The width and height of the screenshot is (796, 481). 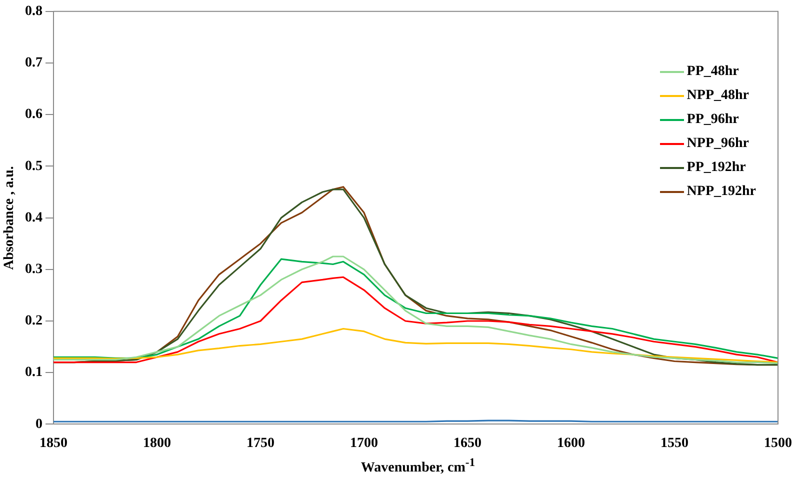 What do you see at coordinates (33, 114) in the screenshot?
I see `y-tick-label: 0.6` at bounding box center [33, 114].